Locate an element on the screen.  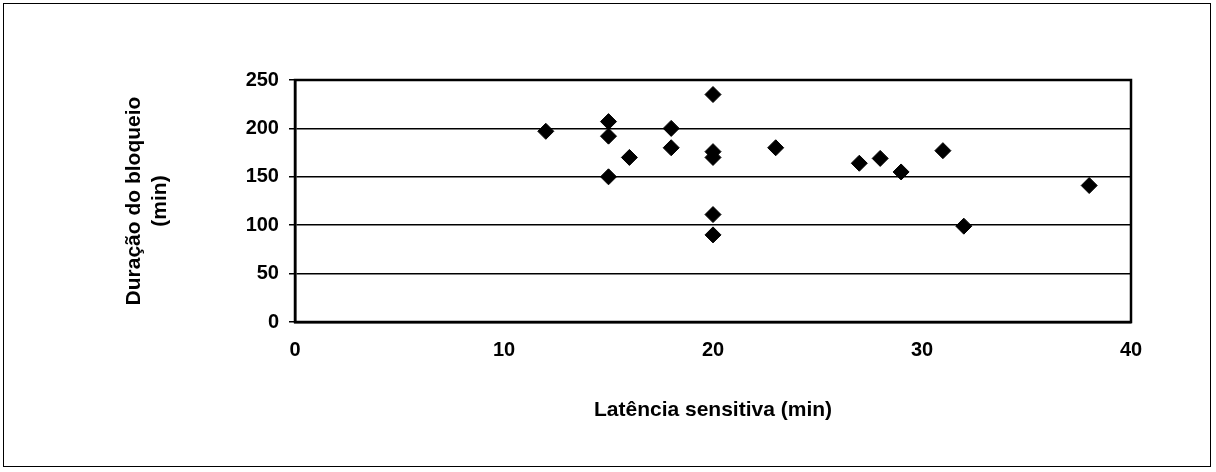
x-tick-label: 0 is located at coordinates (295, 348).